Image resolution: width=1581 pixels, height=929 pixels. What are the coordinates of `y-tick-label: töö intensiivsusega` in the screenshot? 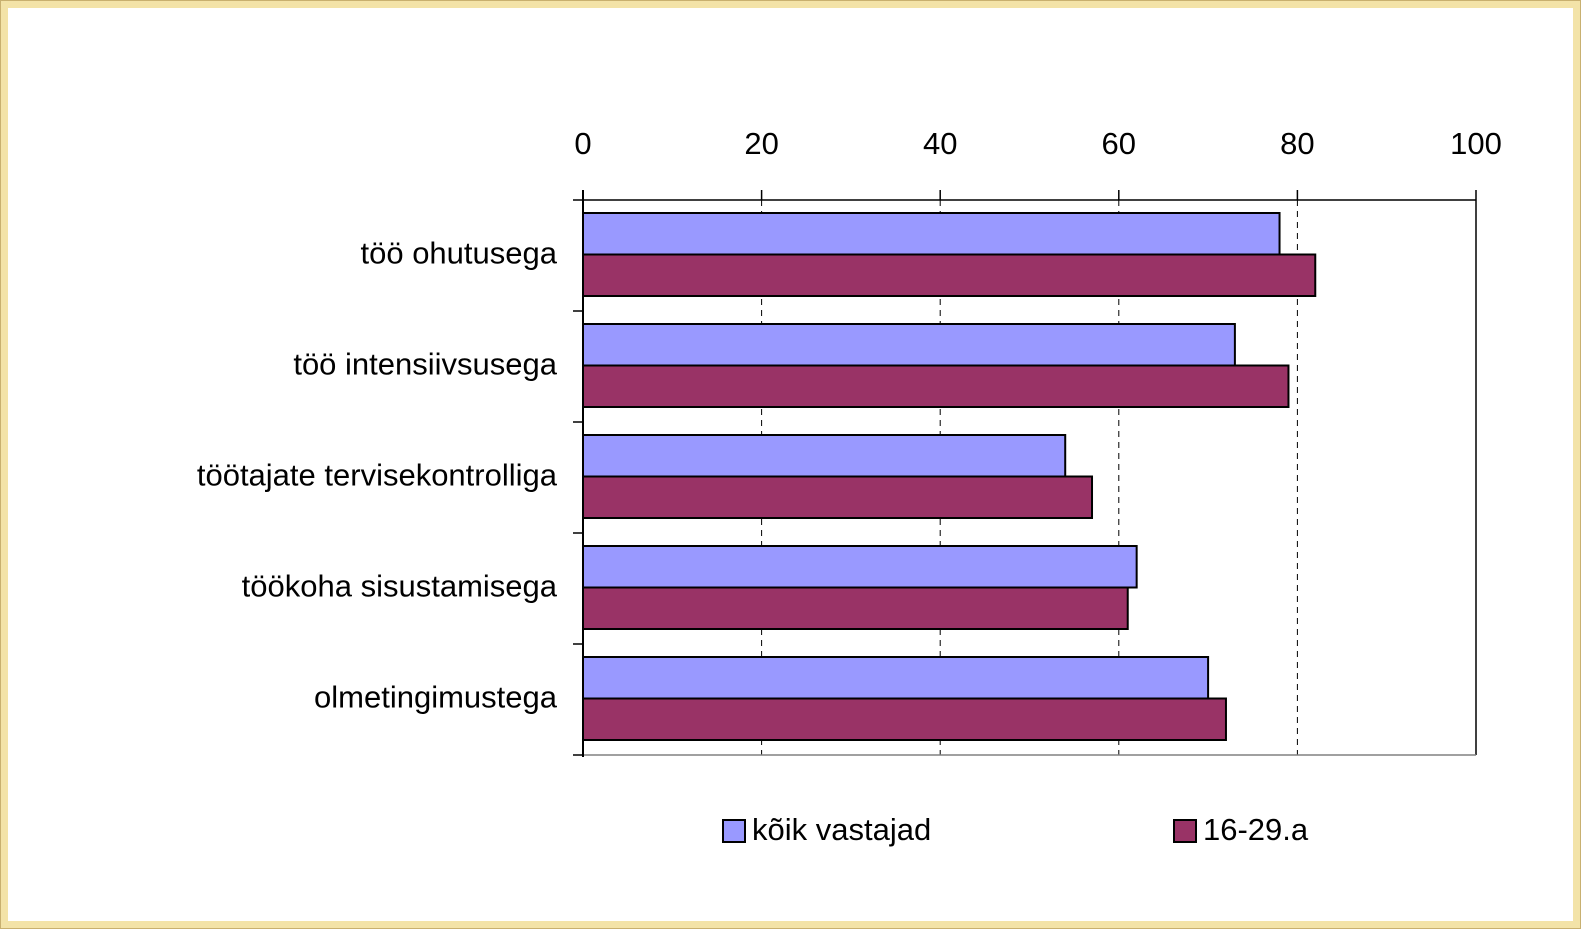 It's located at (425, 364).